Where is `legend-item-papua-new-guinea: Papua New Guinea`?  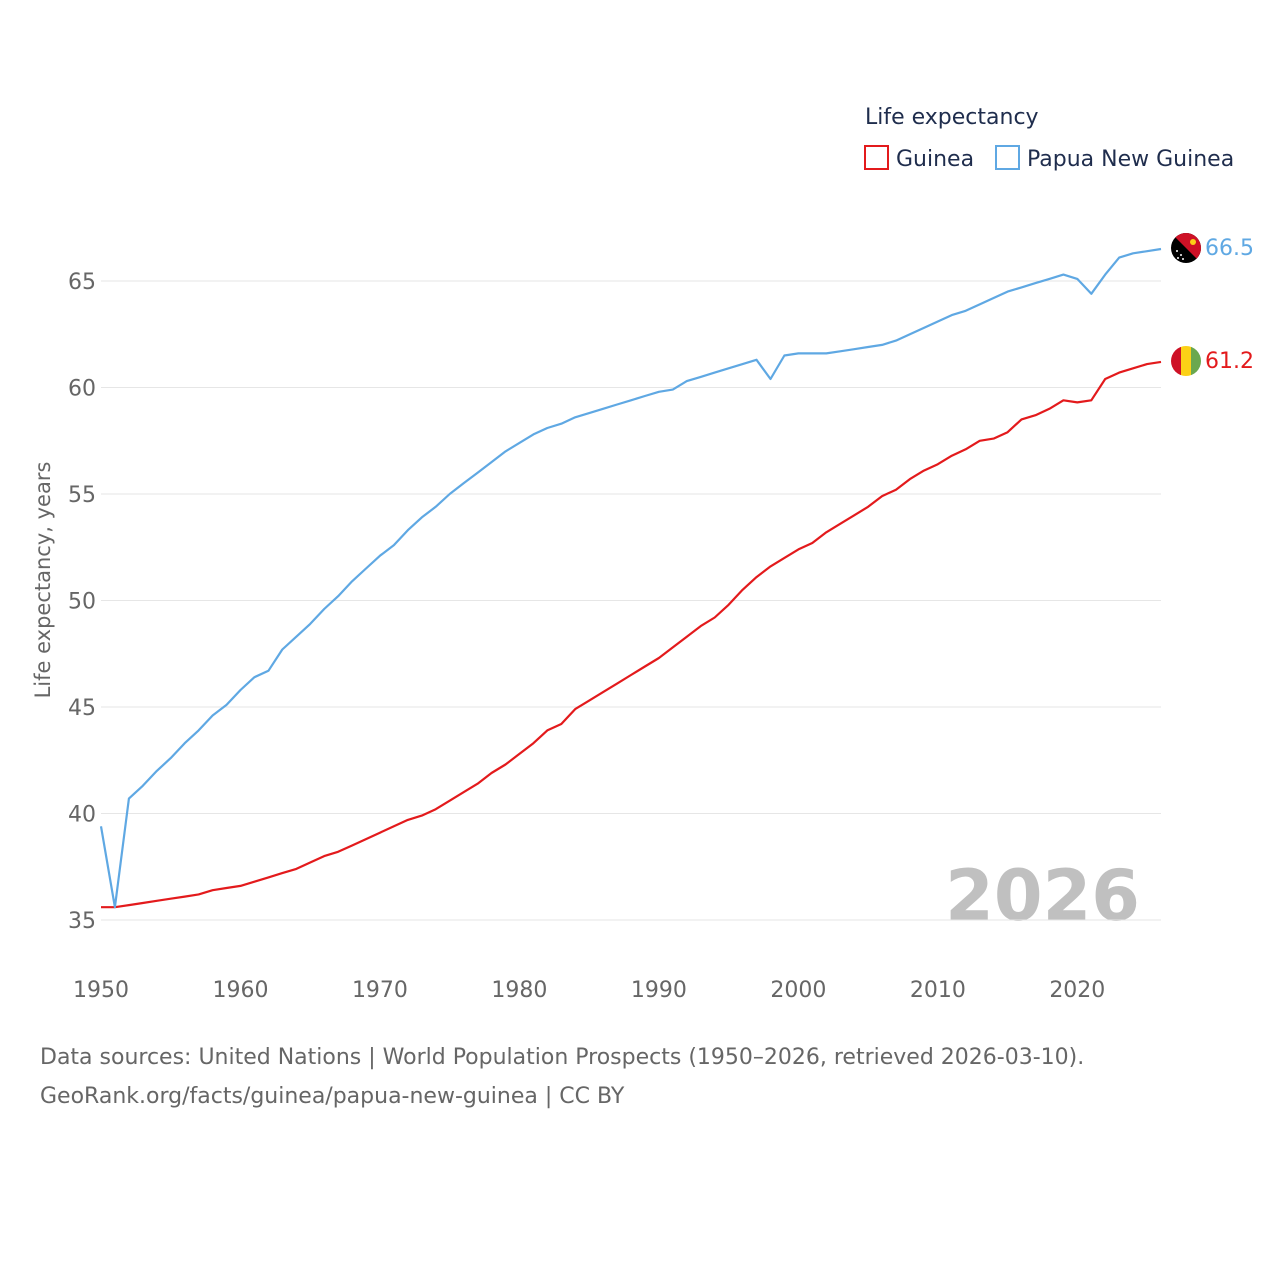 legend-item-papua-new-guinea: Papua New Guinea is located at coordinates (1114, 158).